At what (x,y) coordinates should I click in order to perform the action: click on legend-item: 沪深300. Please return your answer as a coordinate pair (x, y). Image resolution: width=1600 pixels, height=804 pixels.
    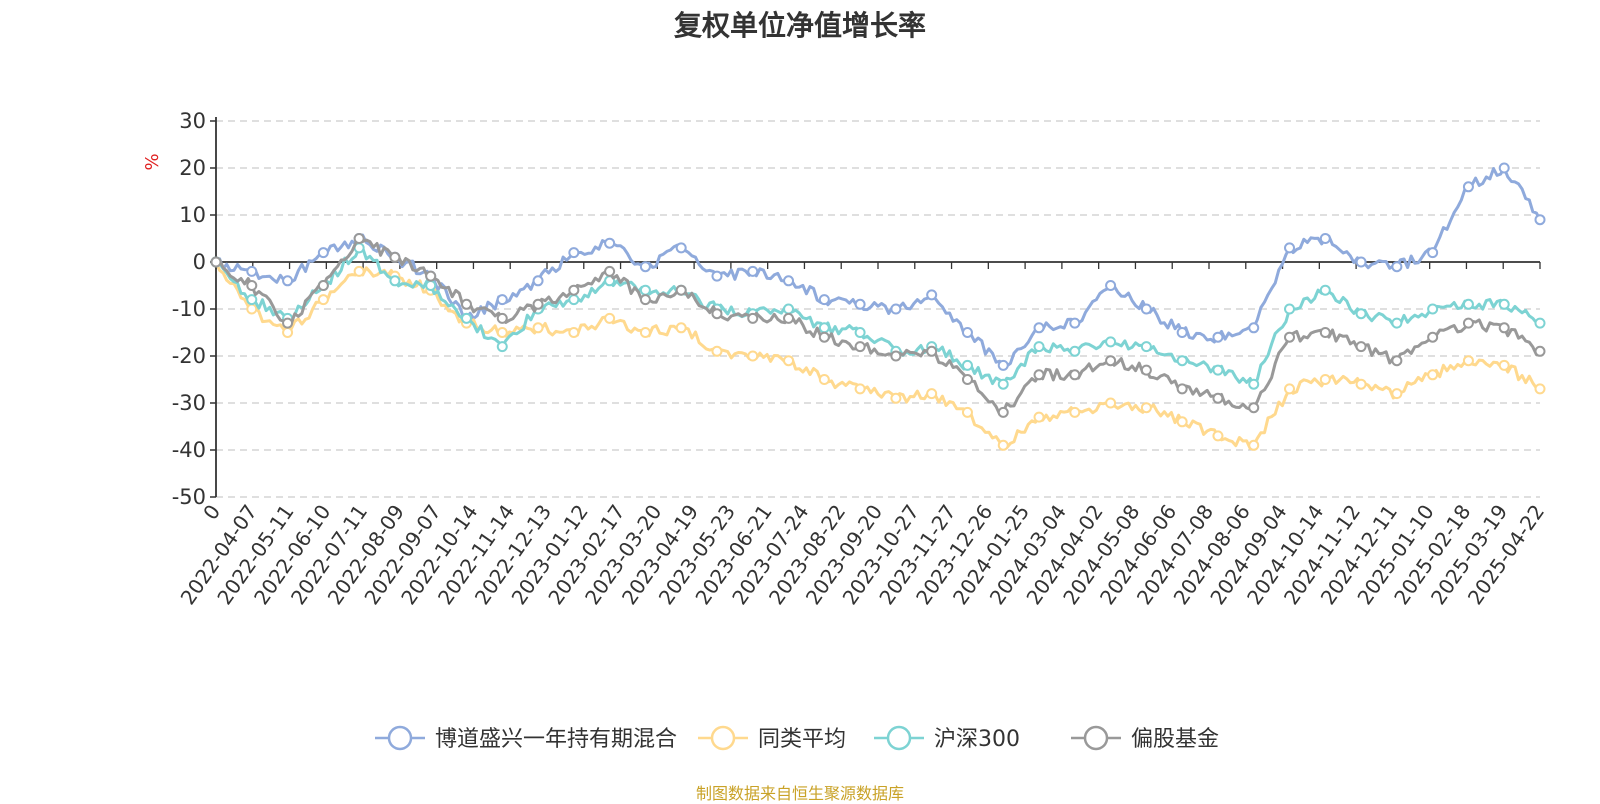
    Looking at the image, I should click on (947, 738).